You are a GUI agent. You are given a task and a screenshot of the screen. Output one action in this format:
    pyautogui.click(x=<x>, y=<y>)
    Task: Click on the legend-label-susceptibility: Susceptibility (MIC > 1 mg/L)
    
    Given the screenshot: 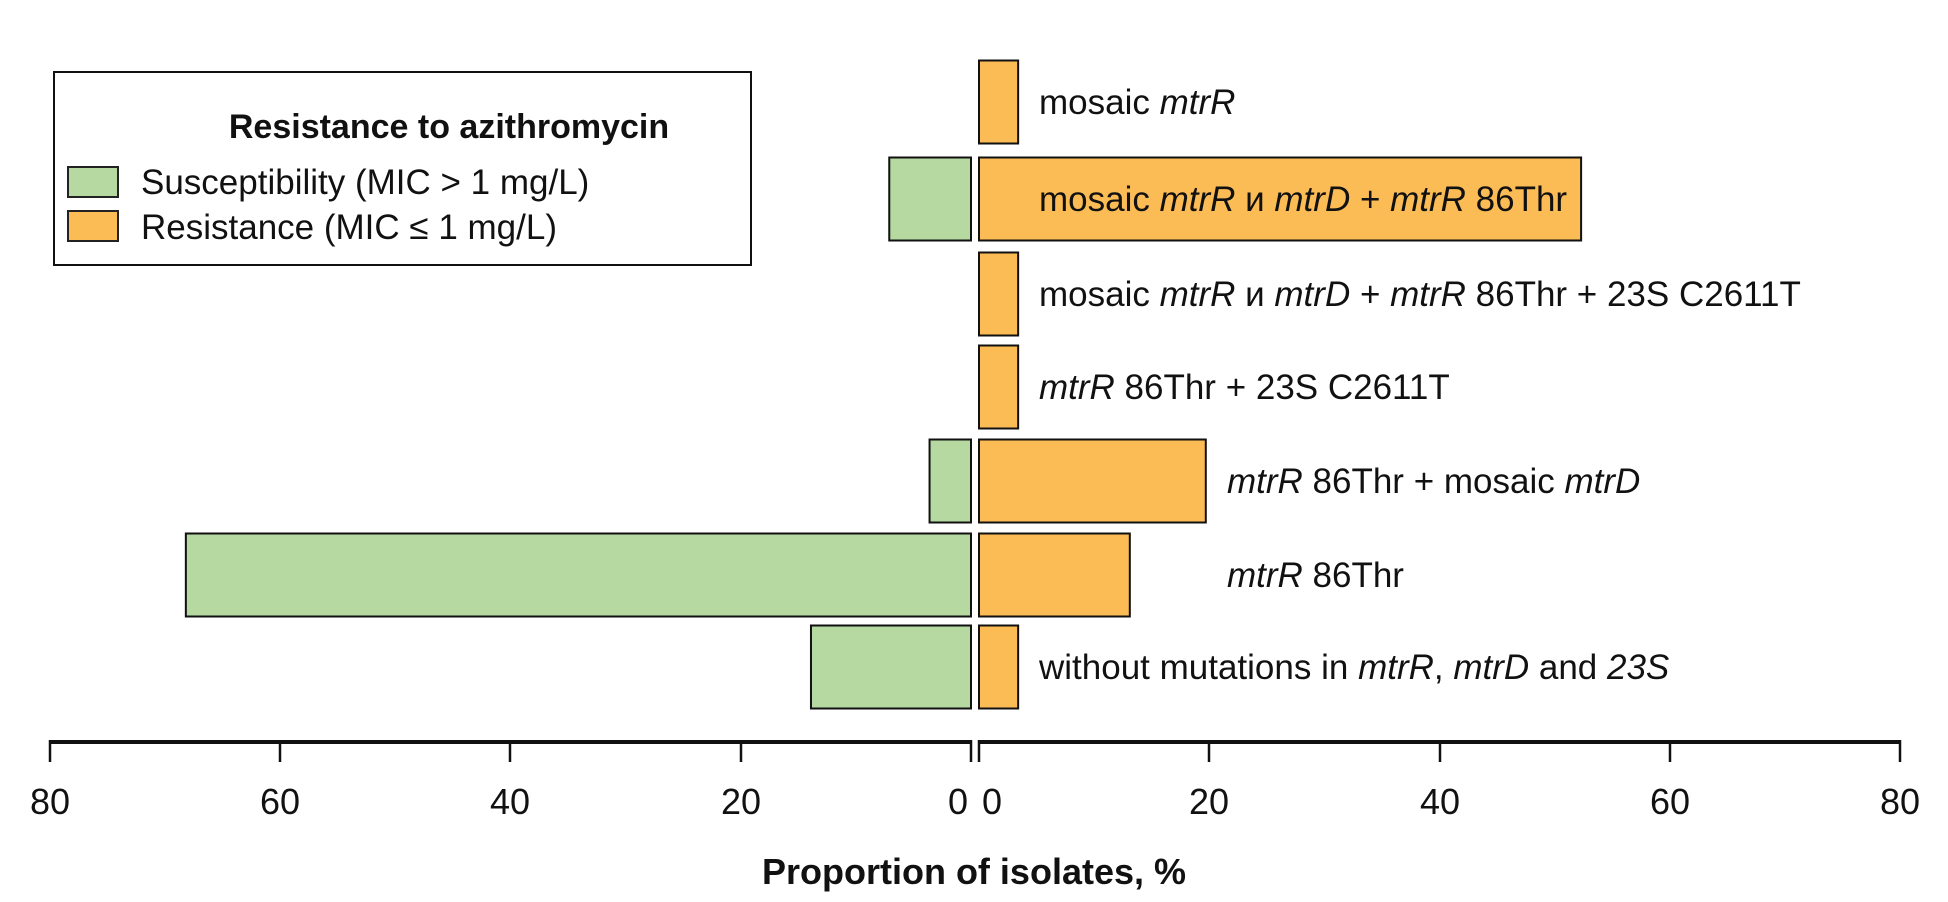 What is the action you would take?
    pyautogui.click(x=365, y=182)
    